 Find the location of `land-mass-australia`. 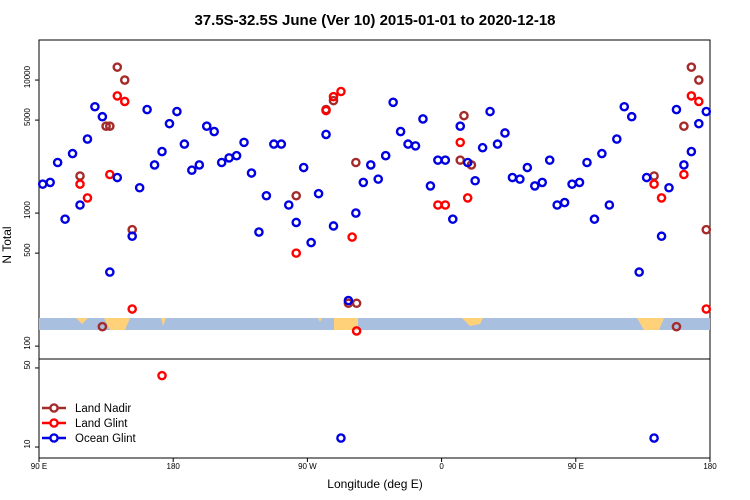

land-mass-australia is located at coordinates (117, 324).